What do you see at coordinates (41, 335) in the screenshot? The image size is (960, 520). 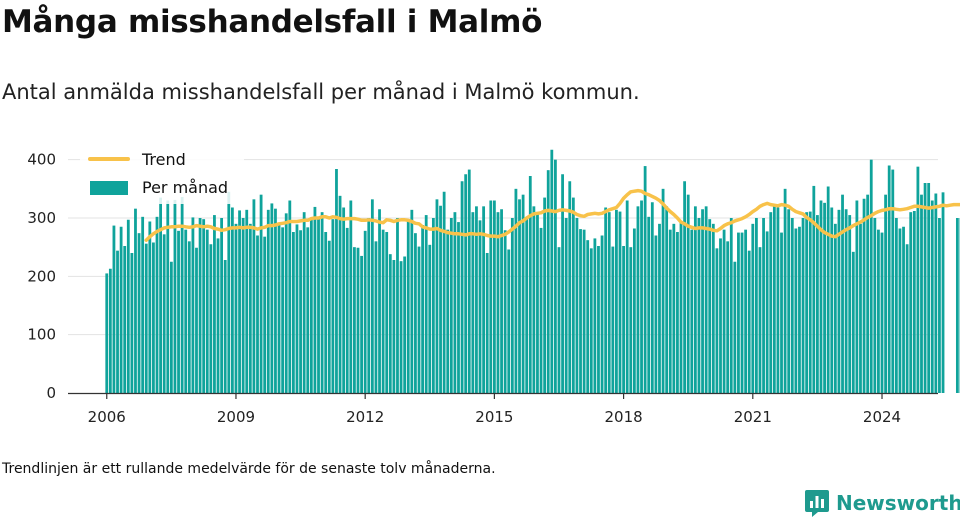 I see `y-tick-label: 100` at bounding box center [41, 335].